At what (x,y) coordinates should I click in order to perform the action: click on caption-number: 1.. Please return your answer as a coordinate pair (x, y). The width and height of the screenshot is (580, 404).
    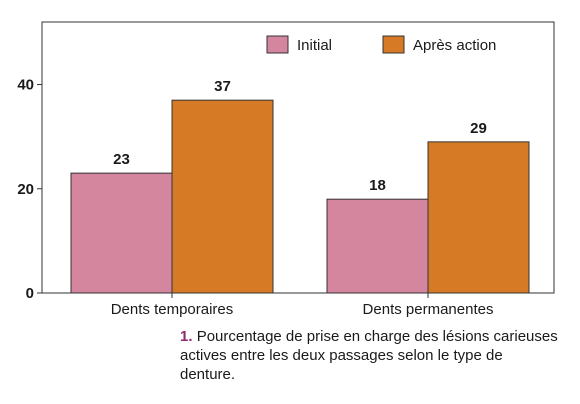
    Looking at the image, I should click on (186, 336).